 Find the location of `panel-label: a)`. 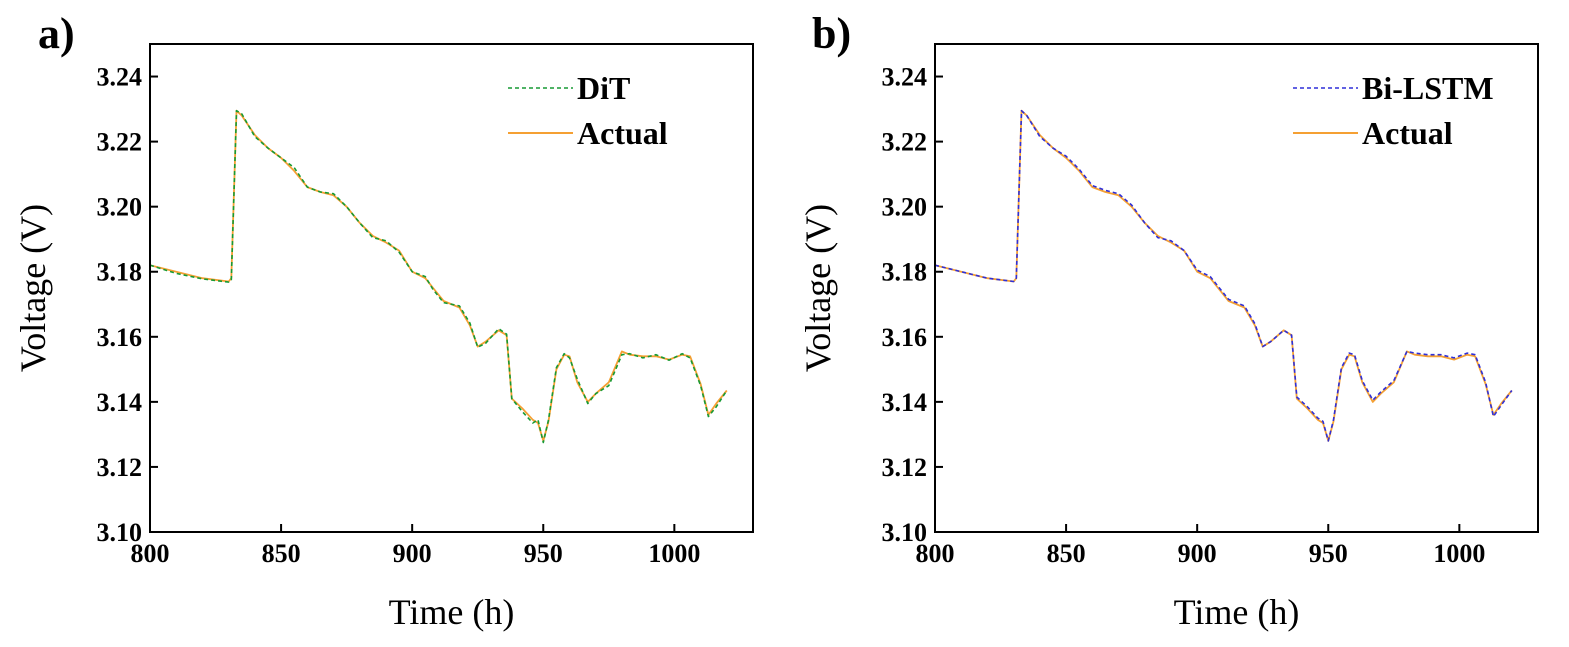

panel-label: a) is located at coordinates (56, 33).